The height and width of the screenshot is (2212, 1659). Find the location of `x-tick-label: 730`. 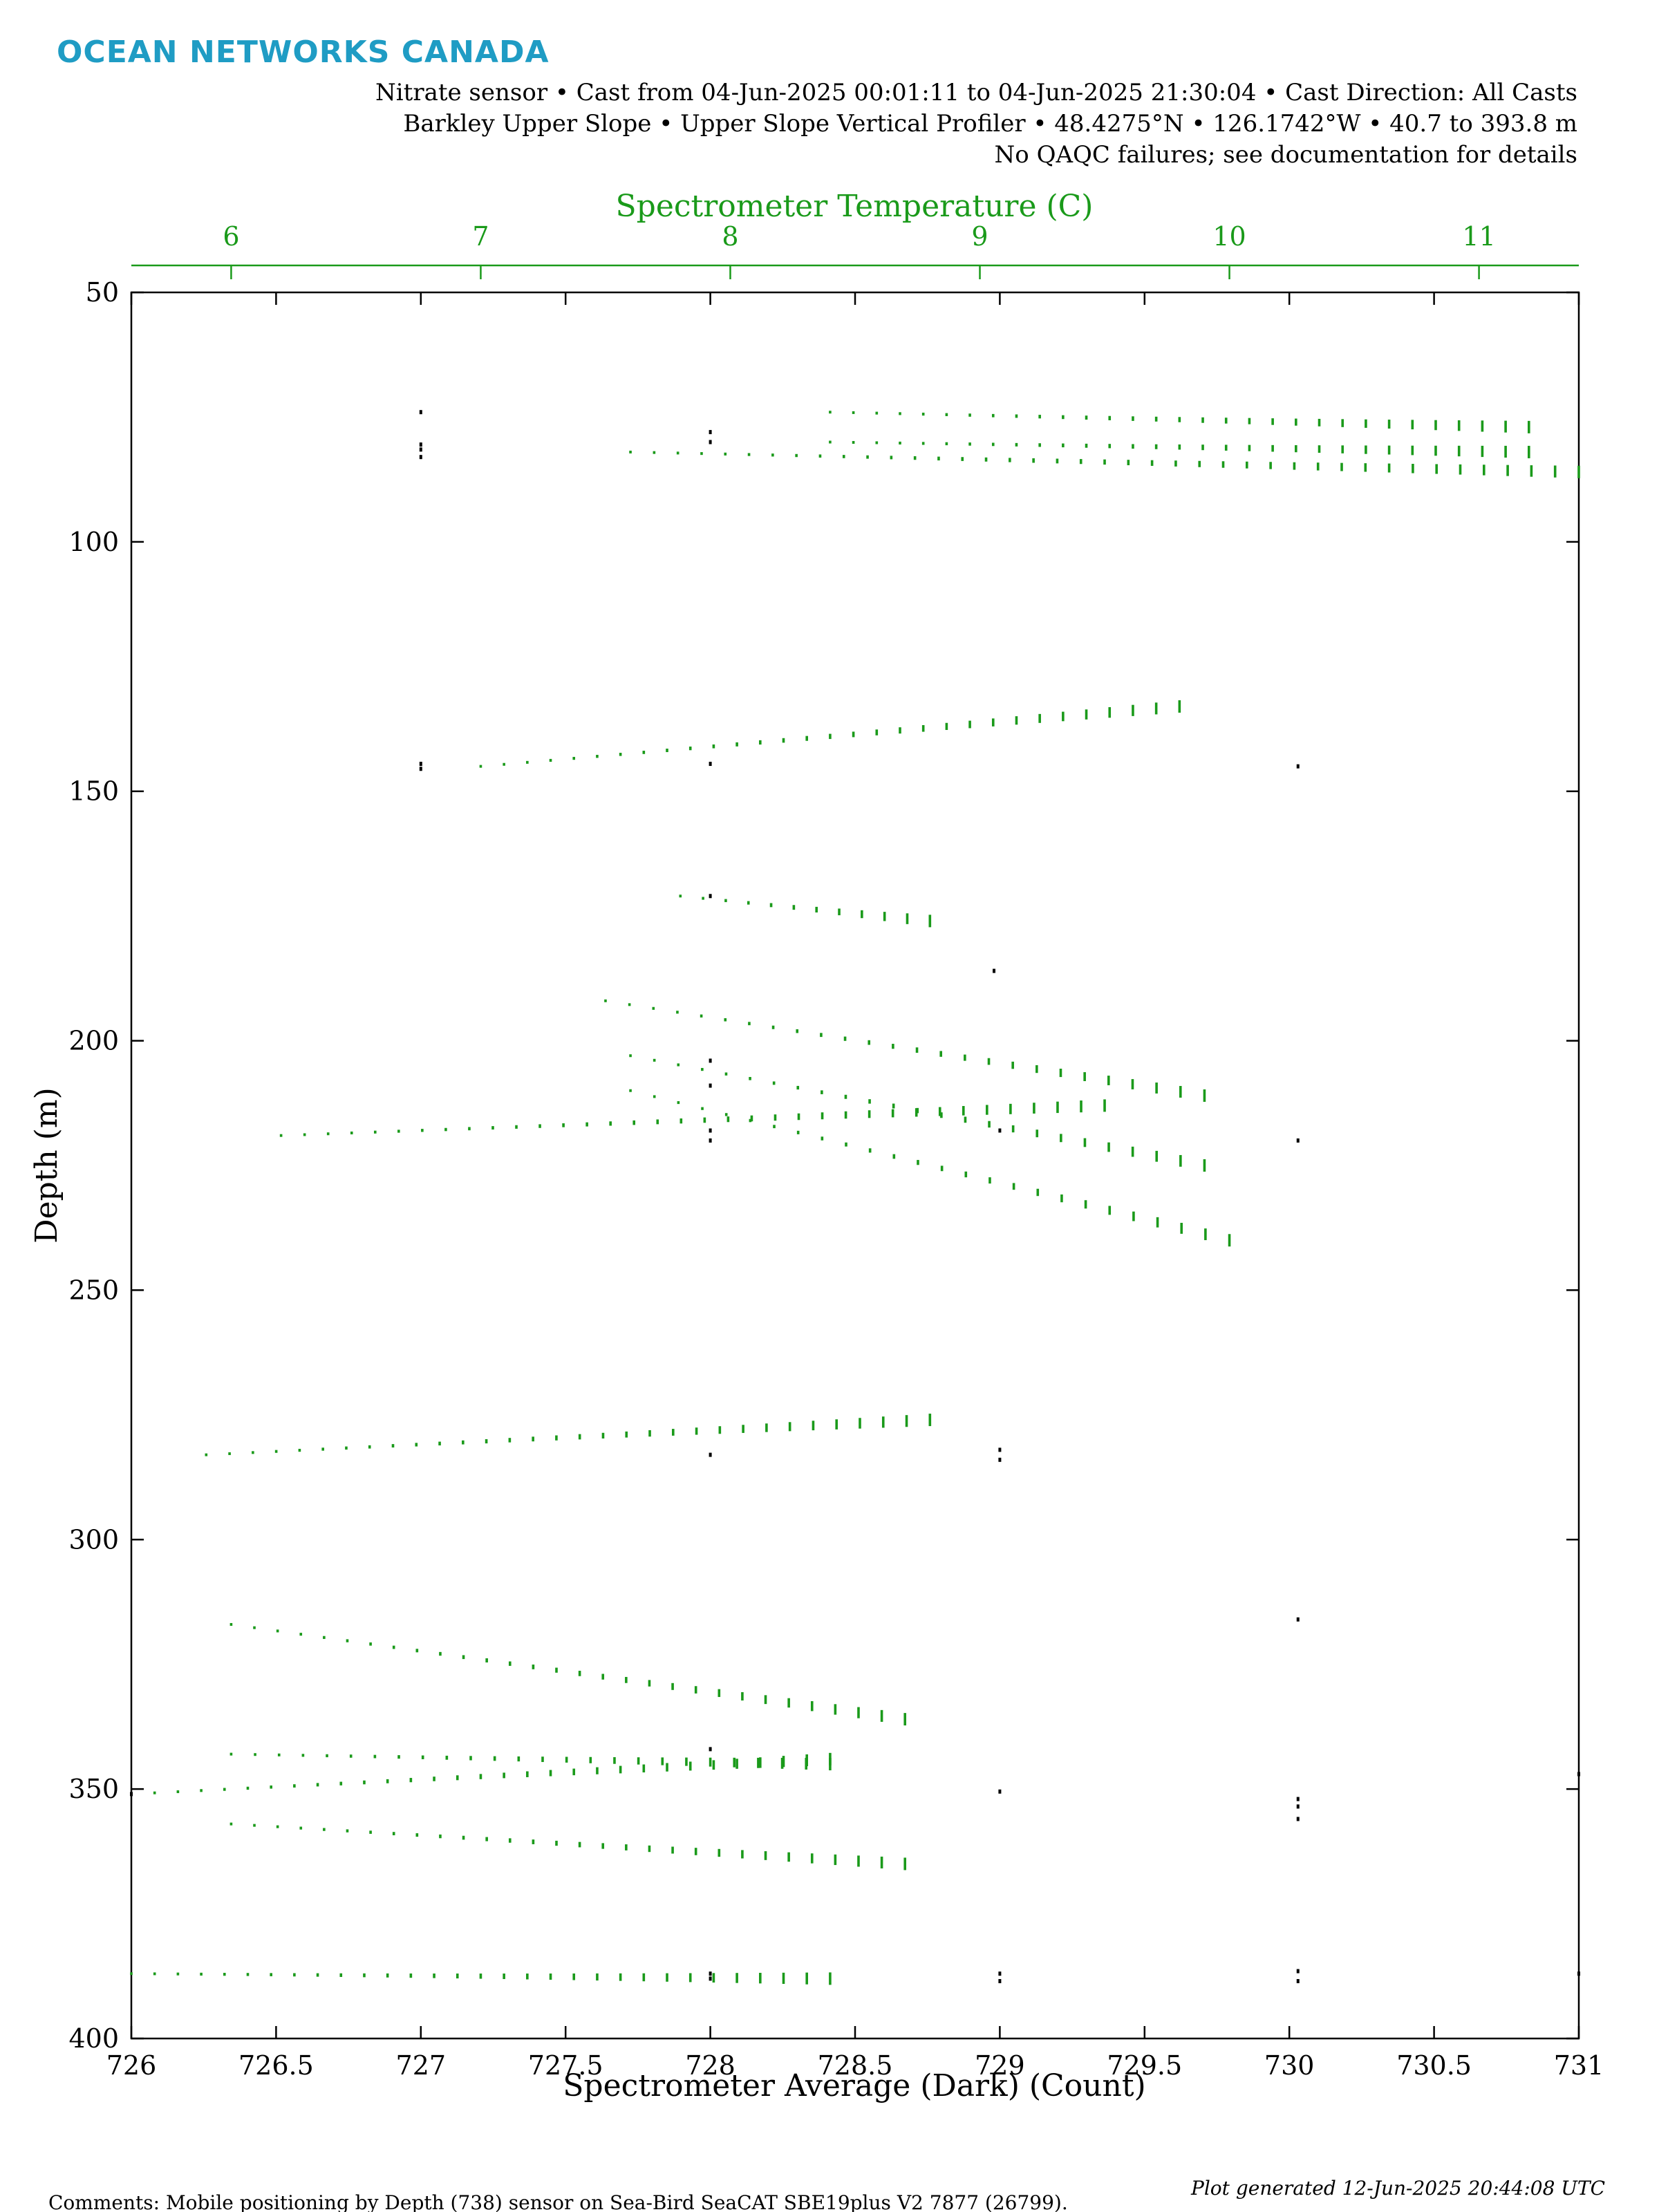

x-tick-label: 730 is located at coordinates (1289, 2065).